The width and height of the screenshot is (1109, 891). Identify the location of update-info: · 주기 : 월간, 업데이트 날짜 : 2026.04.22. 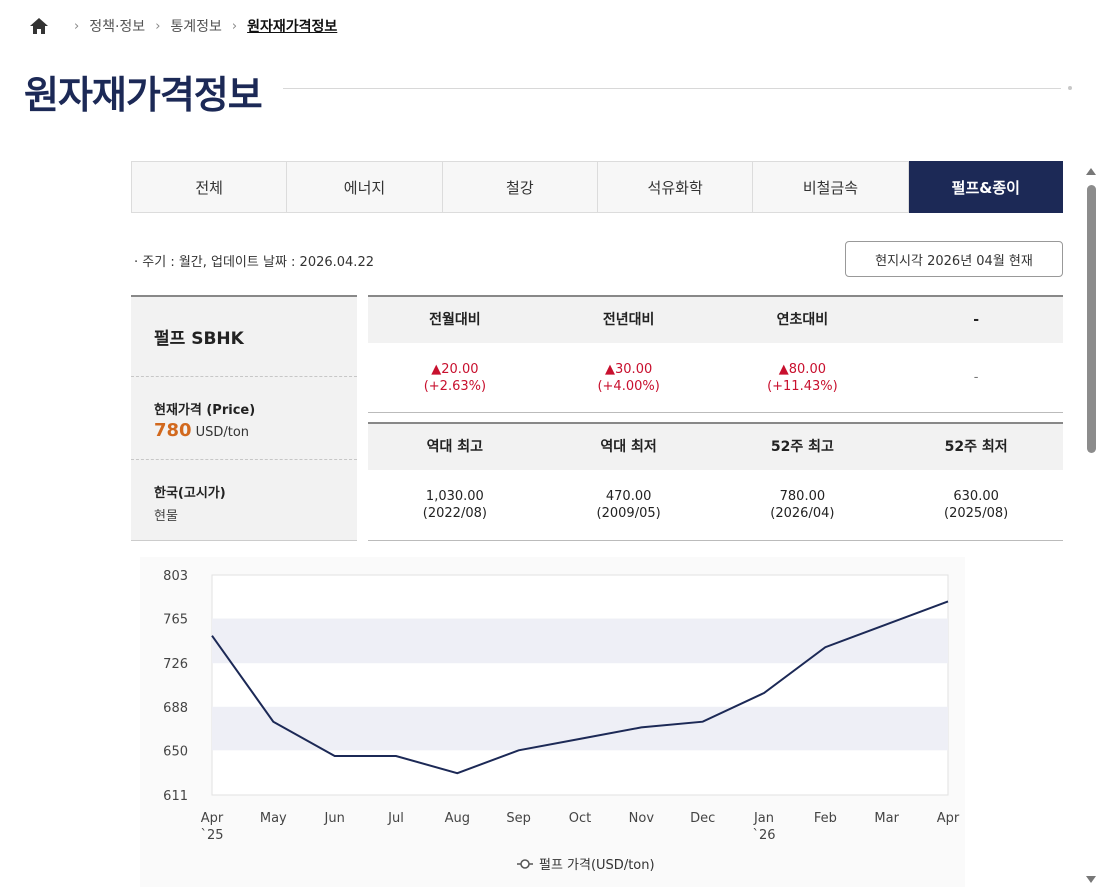
(254, 262).